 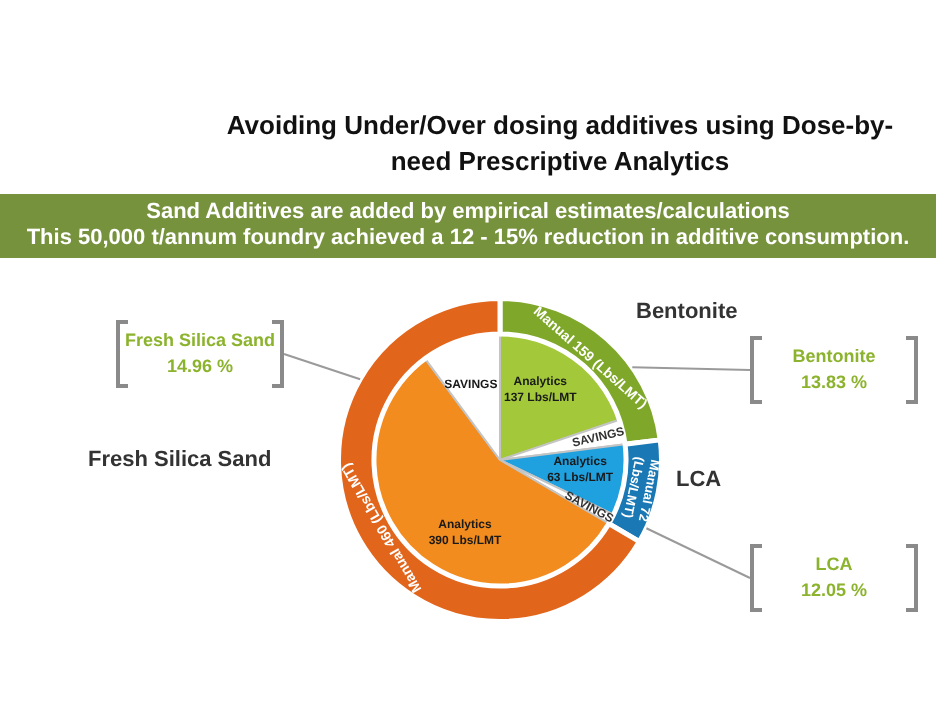 I want to click on text: Fresh Silica Sand 14.96 %, so click(x=200, y=354).